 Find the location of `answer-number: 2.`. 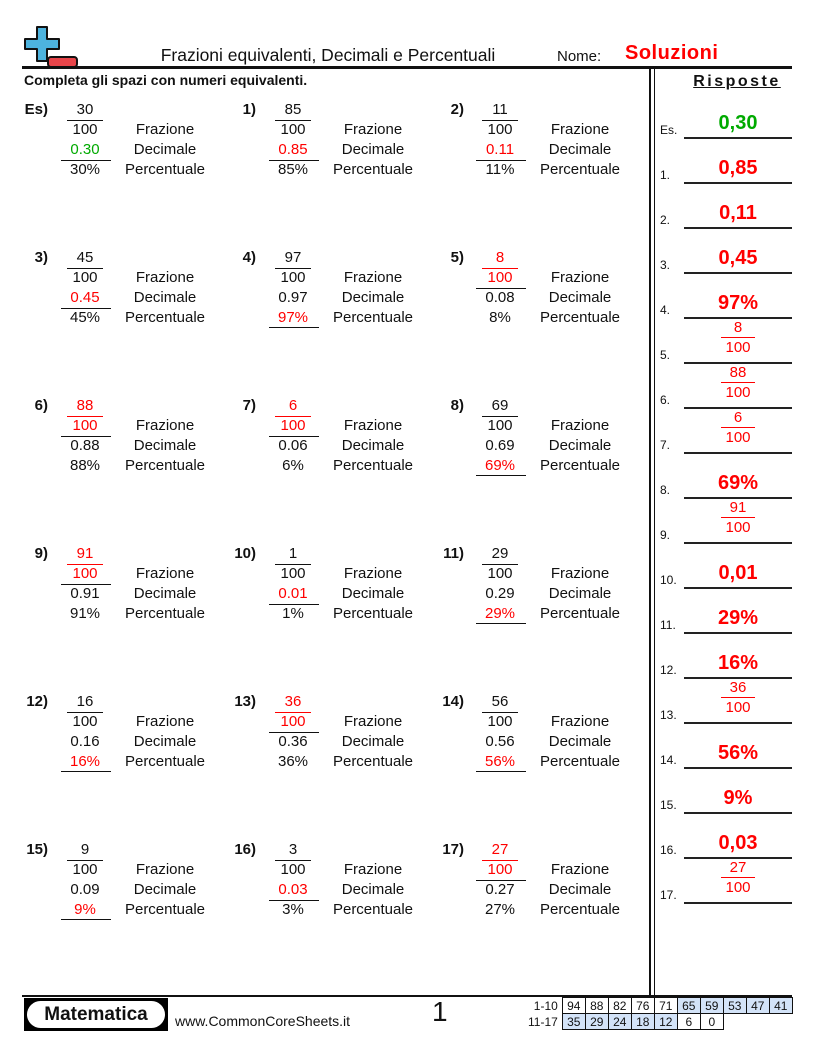

answer-number: 2. is located at coordinates (665, 220).